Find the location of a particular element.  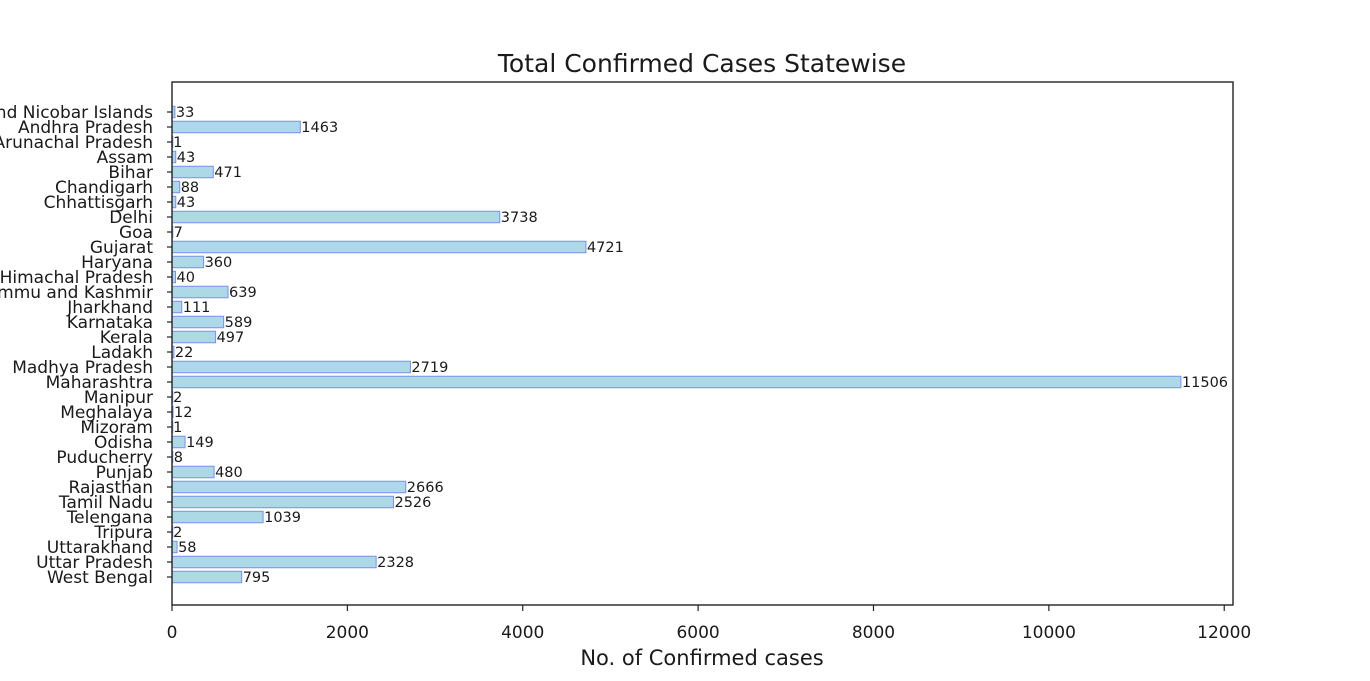

category-label-maharashtra: Maharashtra is located at coordinates (99, 383).